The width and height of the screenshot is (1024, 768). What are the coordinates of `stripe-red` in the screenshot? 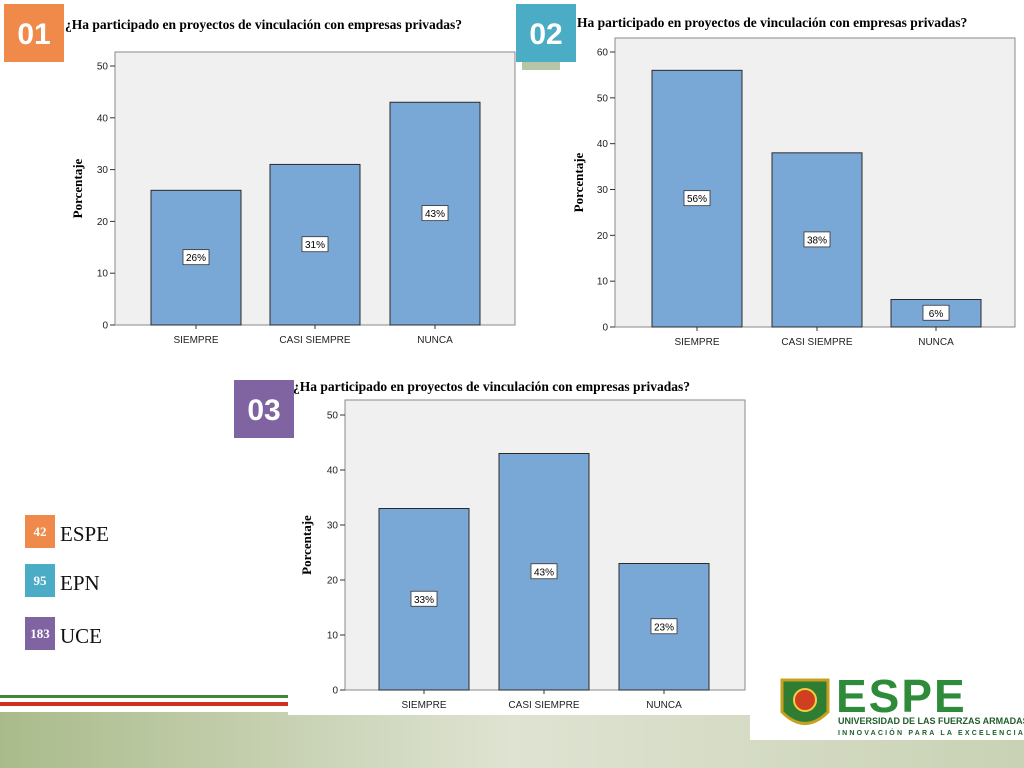 It's located at (144, 704).